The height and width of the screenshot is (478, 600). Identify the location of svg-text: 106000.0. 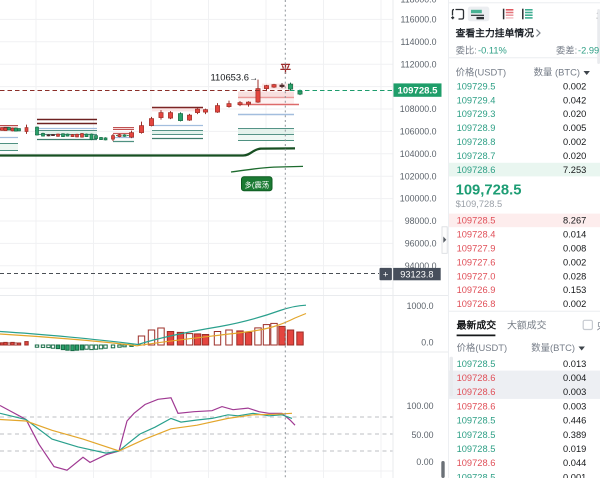
(418, 132).